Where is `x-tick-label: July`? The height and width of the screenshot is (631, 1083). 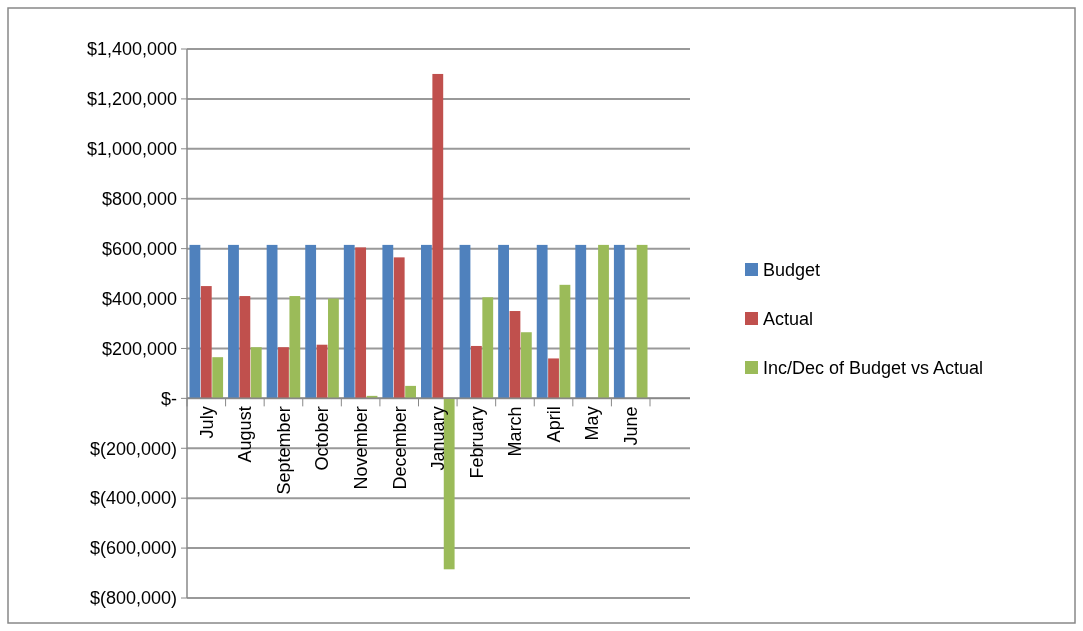
x-tick-label: July is located at coordinates (206, 422).